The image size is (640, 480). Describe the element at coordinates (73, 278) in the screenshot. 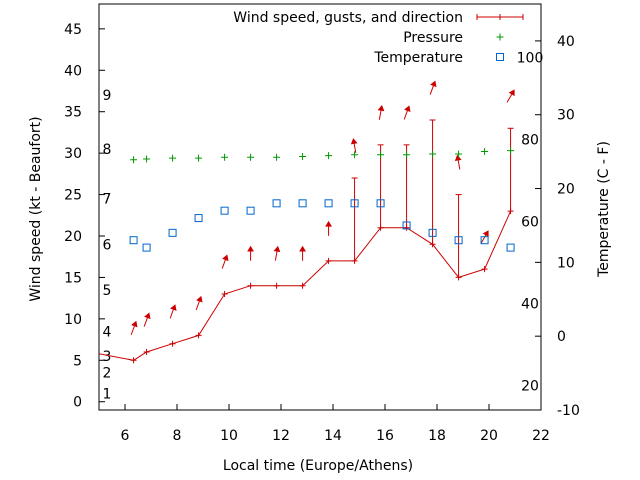

I see `left-tick-label: 15` at that location.